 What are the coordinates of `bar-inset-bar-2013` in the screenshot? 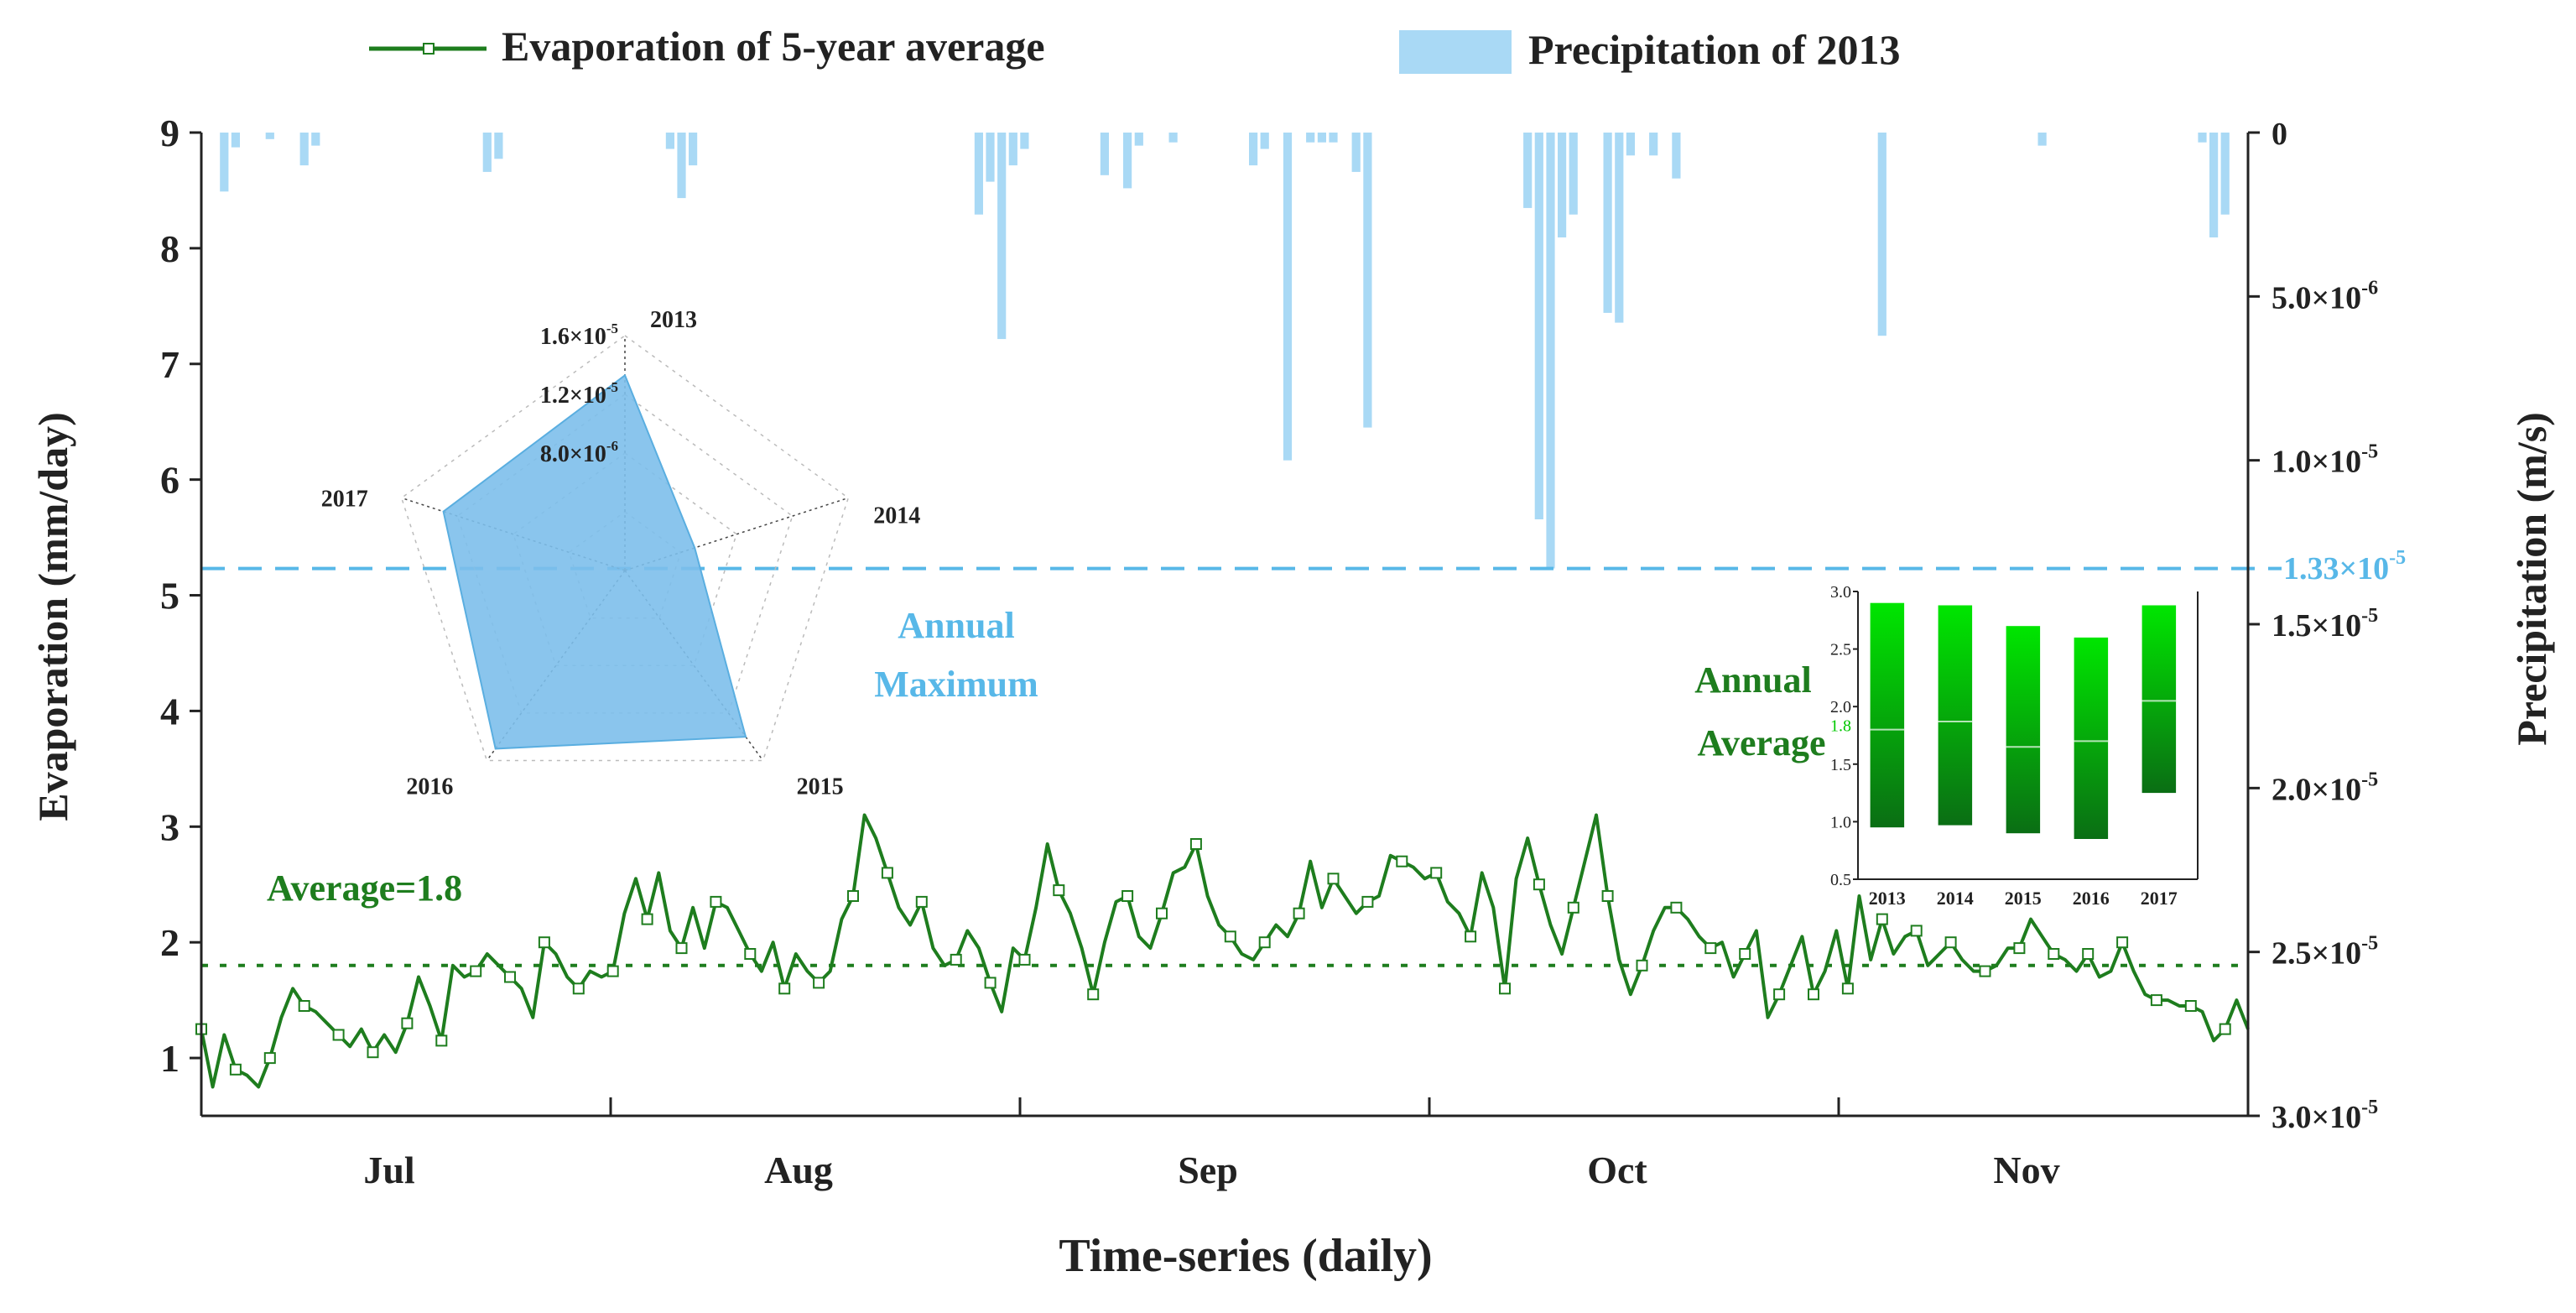 It's located at (1887, 715).